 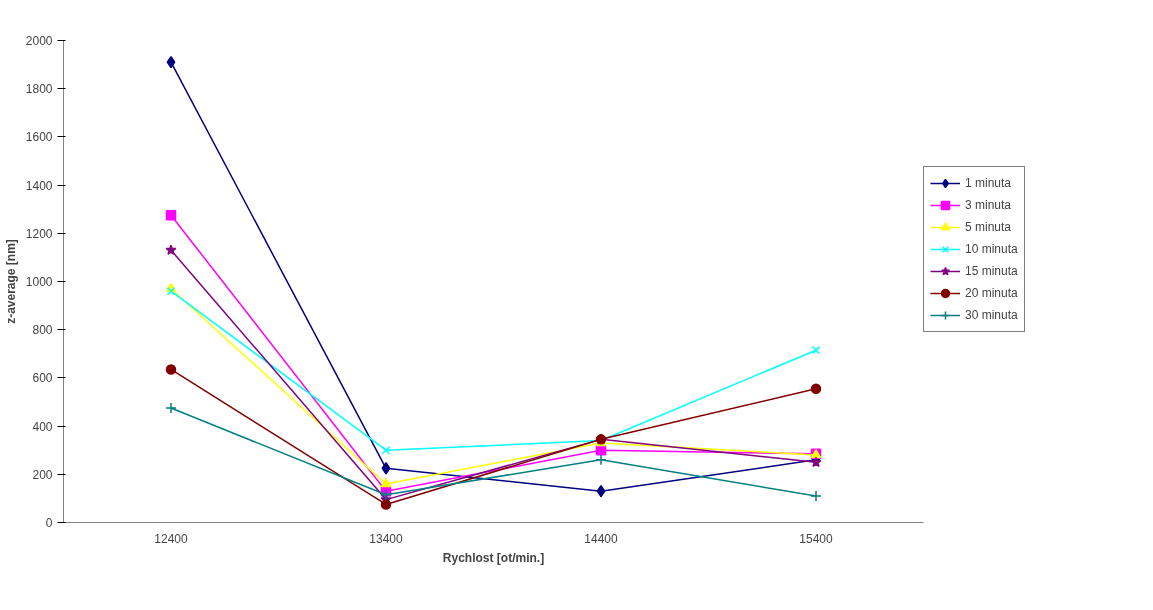 What do you see at coordinates (42, 474) in the screenshot?
I see `y-tick-label: 200` at bounding box center [42, 474].